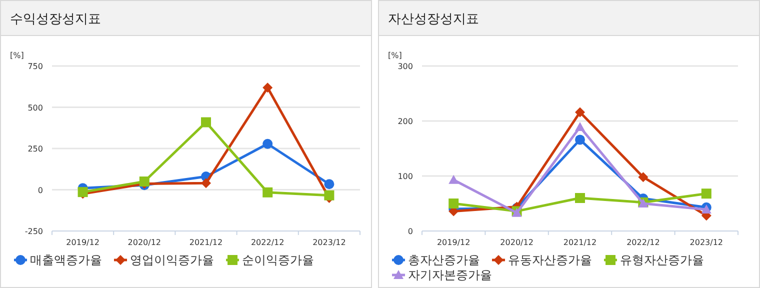  I want to click on legend-label: 총자산증가율, so click(444, 260).